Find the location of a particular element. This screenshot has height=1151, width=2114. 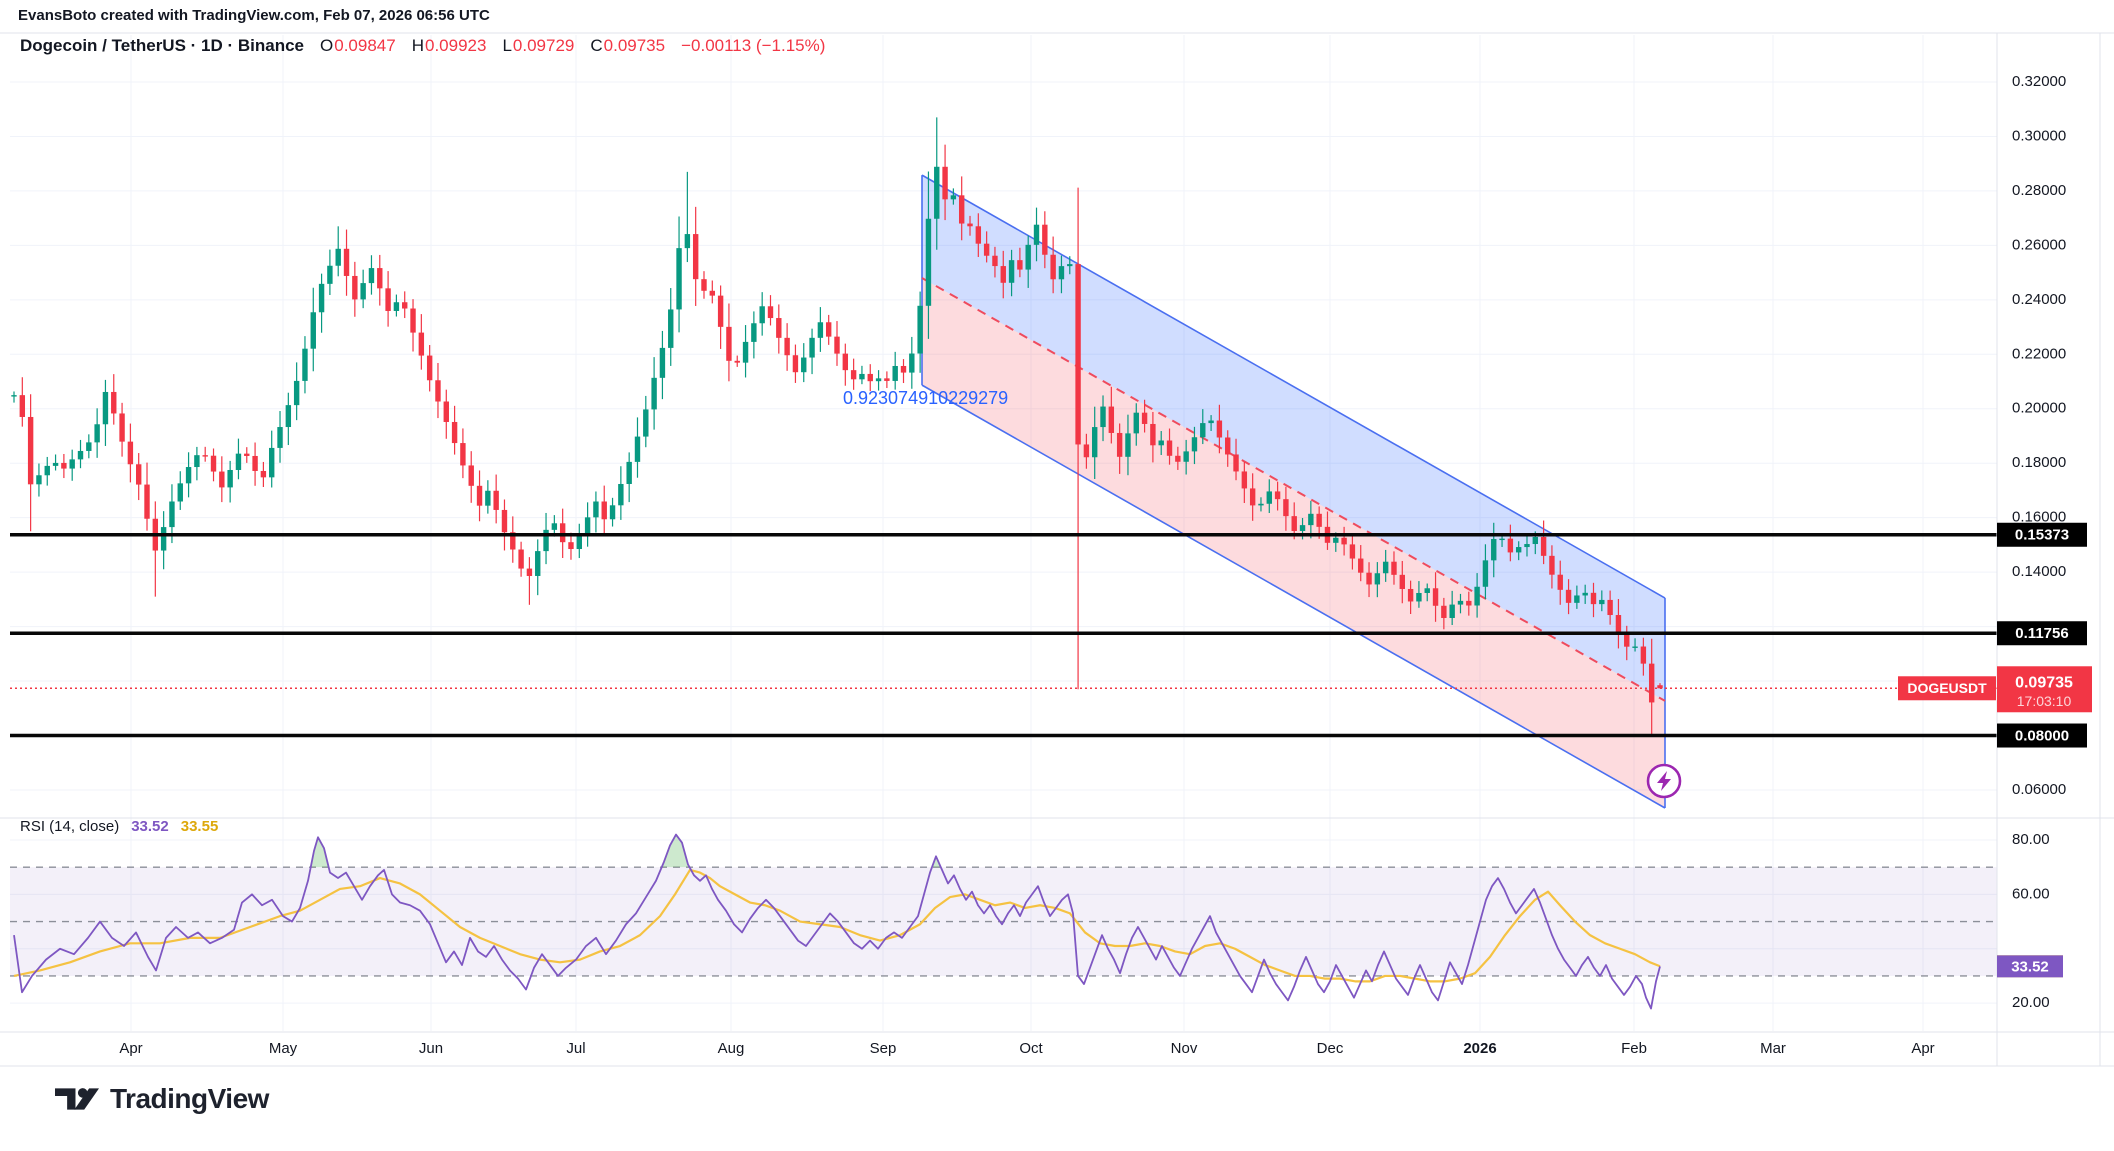

time-axis-label: Feb is located at coordinates (1634, 1048).